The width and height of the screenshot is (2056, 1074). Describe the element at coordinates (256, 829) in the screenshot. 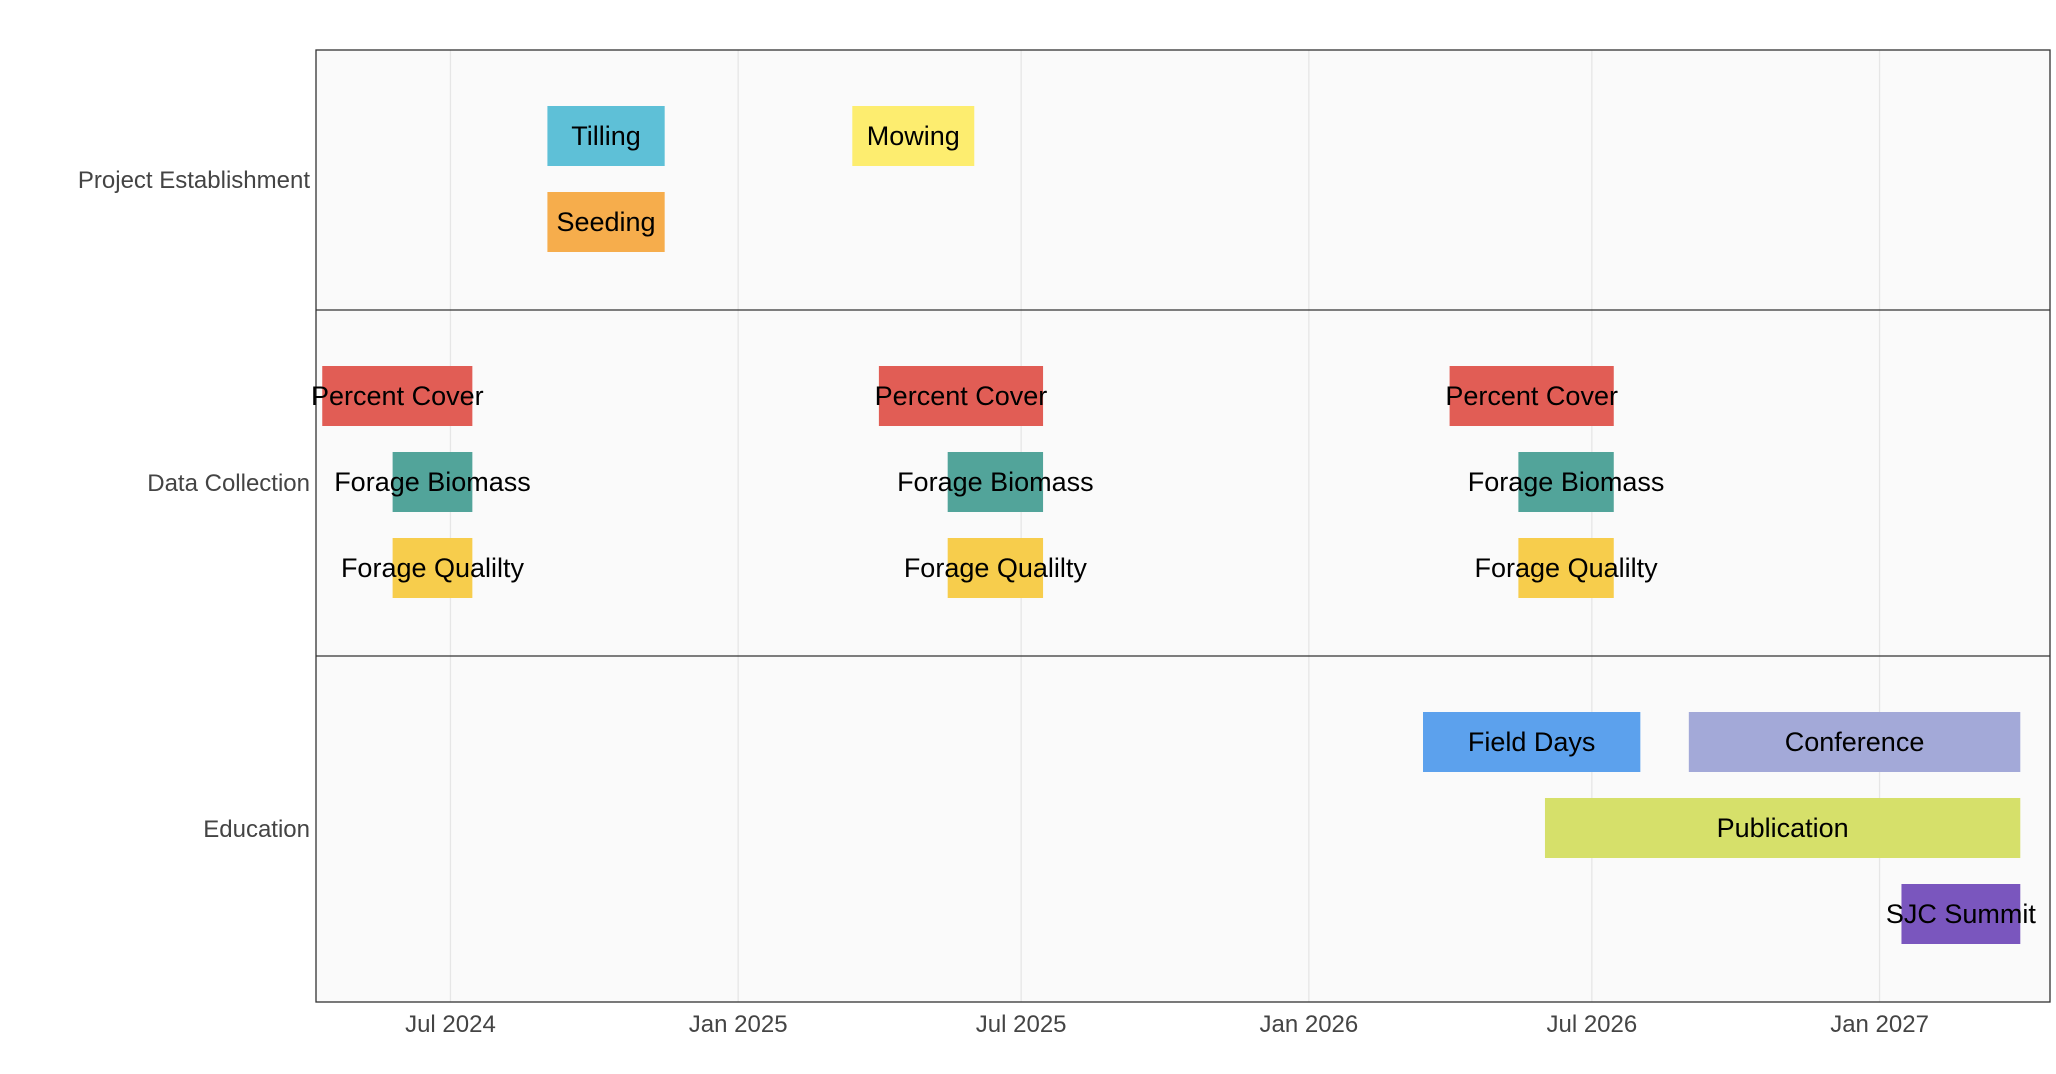

I see `group-label: Education` at that location.